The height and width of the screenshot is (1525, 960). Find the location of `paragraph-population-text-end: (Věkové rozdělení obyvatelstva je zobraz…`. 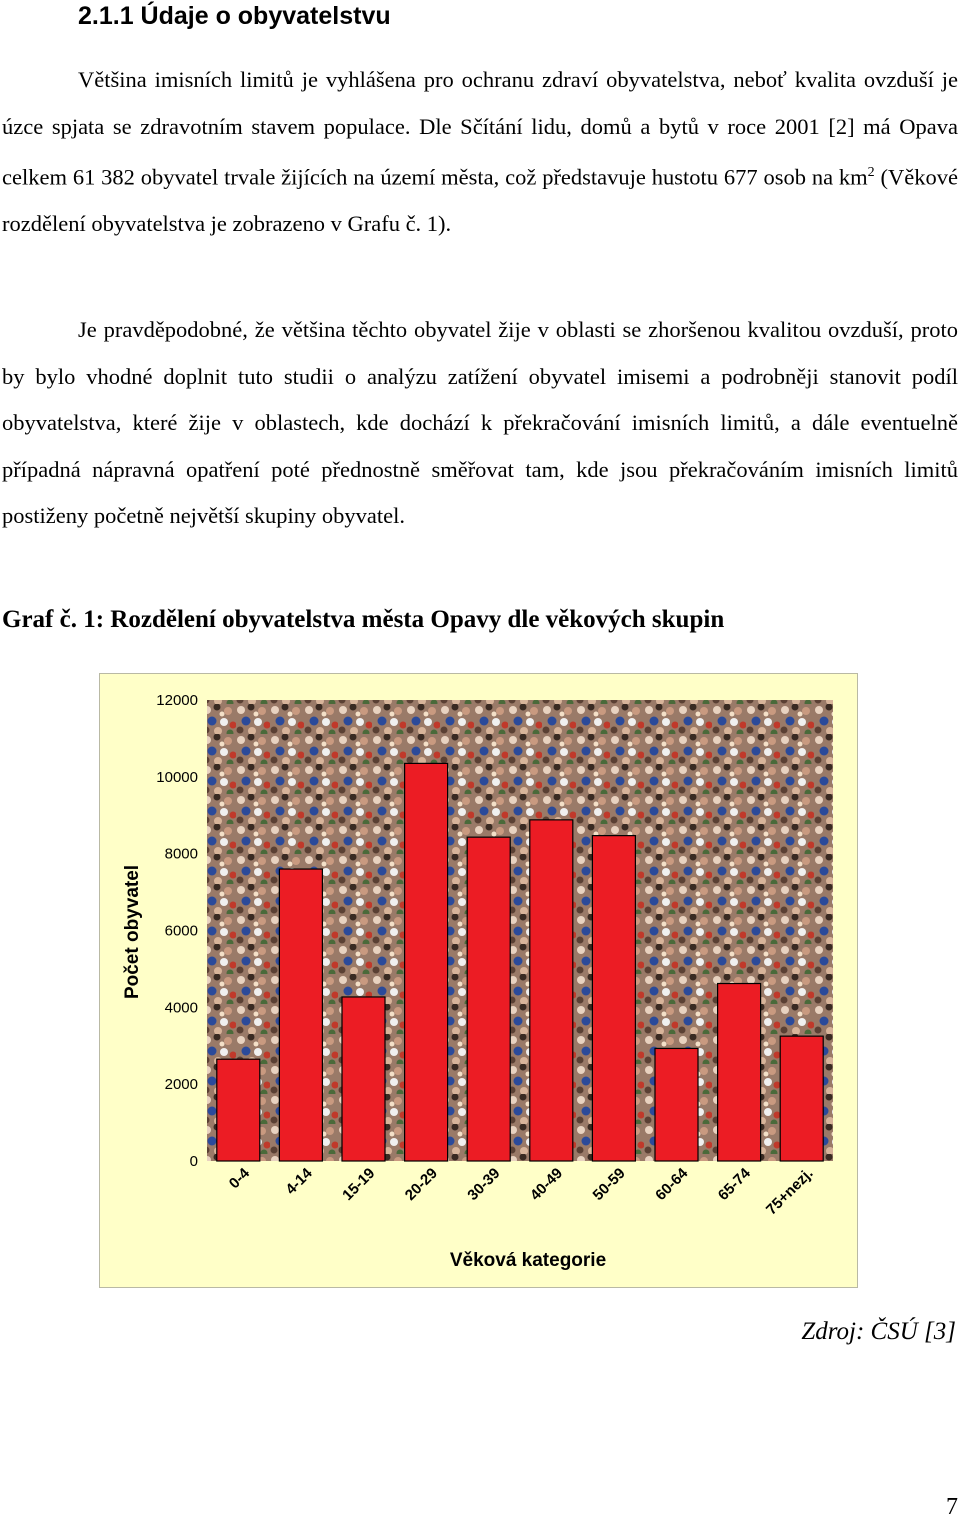

paragraph-population-text-end: (Věkové rozdělení obyvatelstva je zobraz… is located at coordinates (480, 200).